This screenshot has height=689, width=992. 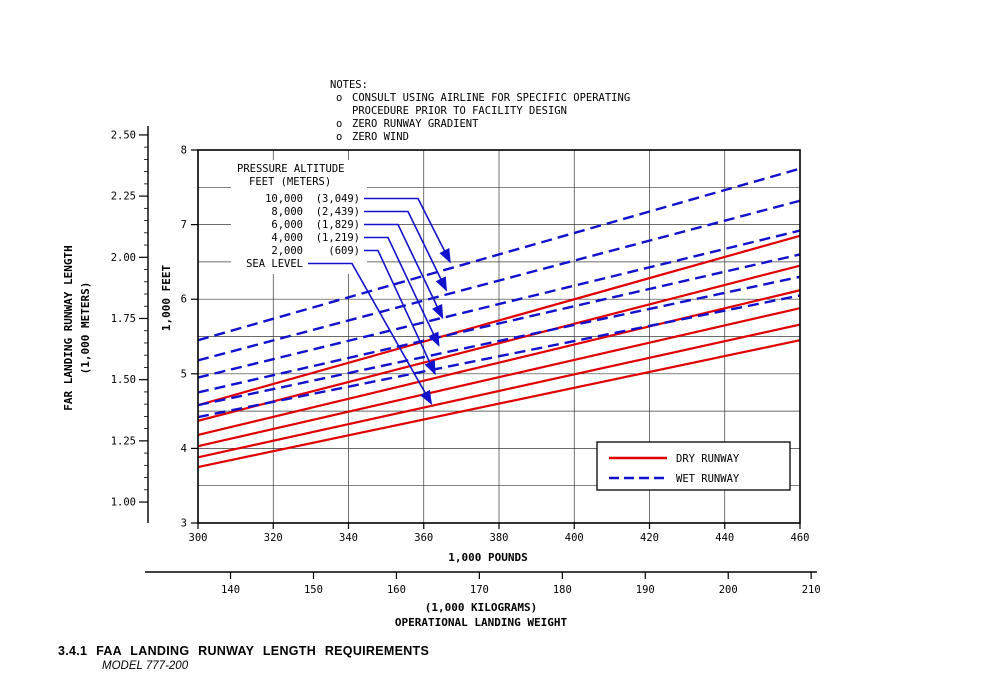 What do you see at coordinates (338, 212) in the screenshot?
I see `key-meters-label: (2,439)` at bounding box center [338, 212].